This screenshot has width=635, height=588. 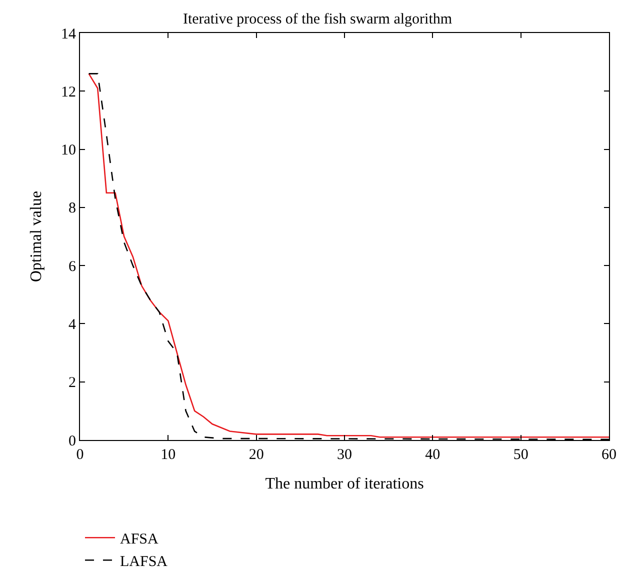 I want to click on y-tick-label: 2, so click(x=72, y=383).